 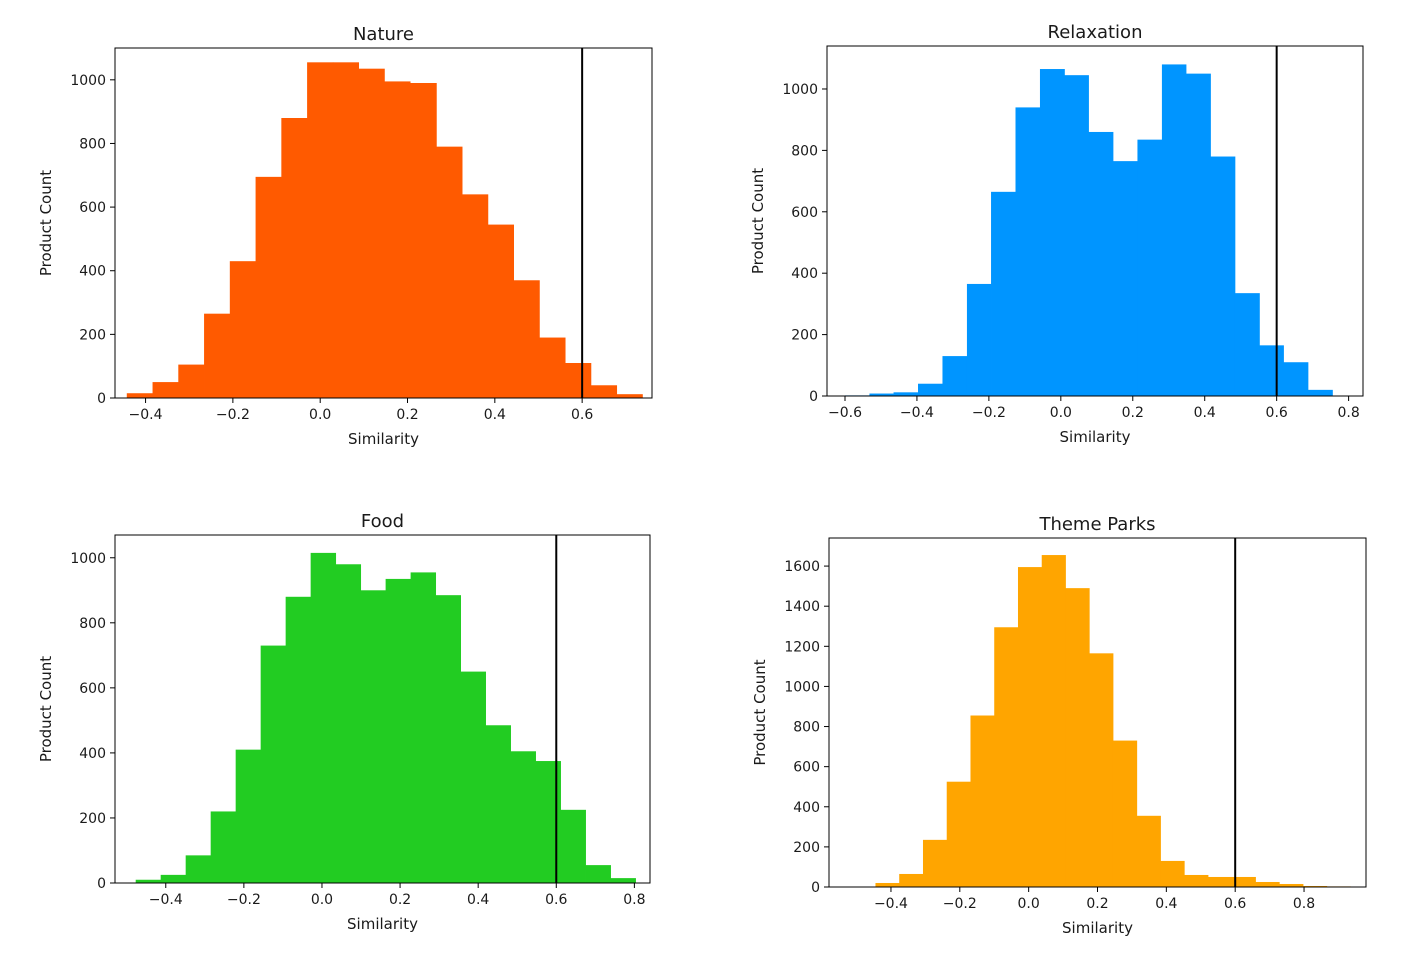 What do you see at coordinates (233, 415) in the screenshot?
I see `x-tick-label: −0.2` at bounding box center [233, 415].